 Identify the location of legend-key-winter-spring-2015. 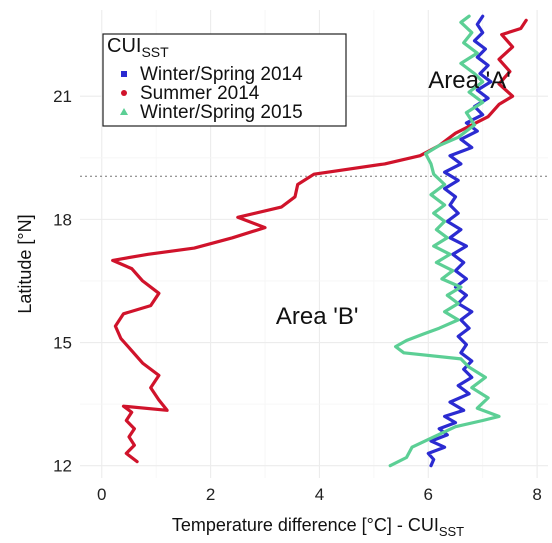
(124, 111).